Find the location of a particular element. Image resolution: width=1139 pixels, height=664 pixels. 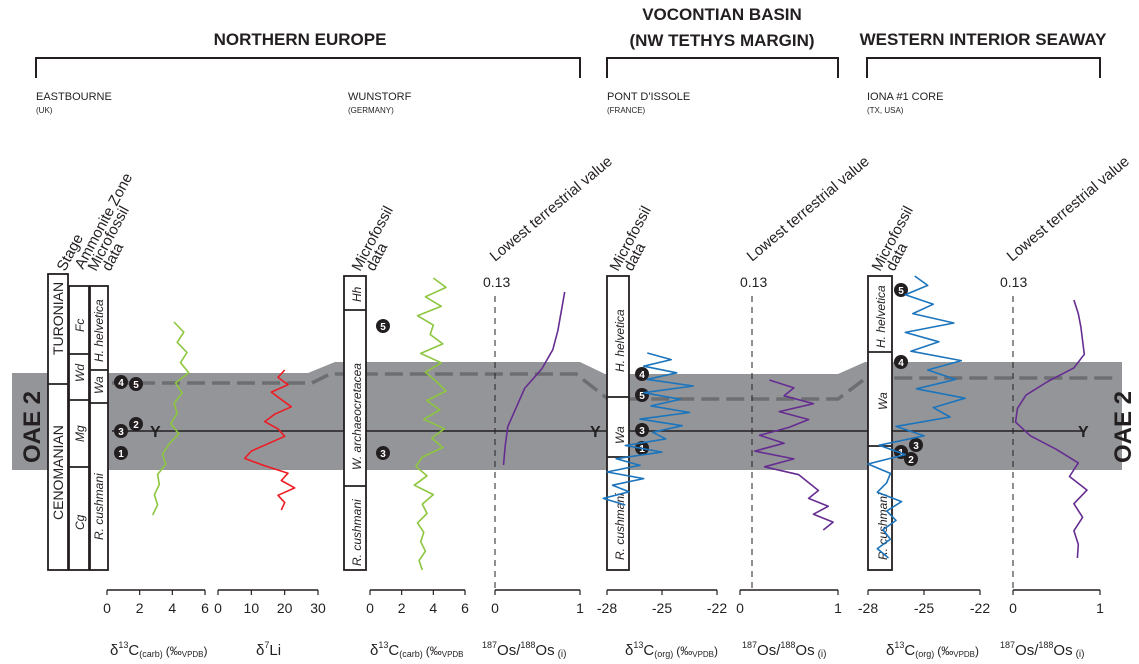

axis-title-d13c-carb-eastbourne: δ13C(carb) (‰VPDB) is located at coordinates (159, 649).